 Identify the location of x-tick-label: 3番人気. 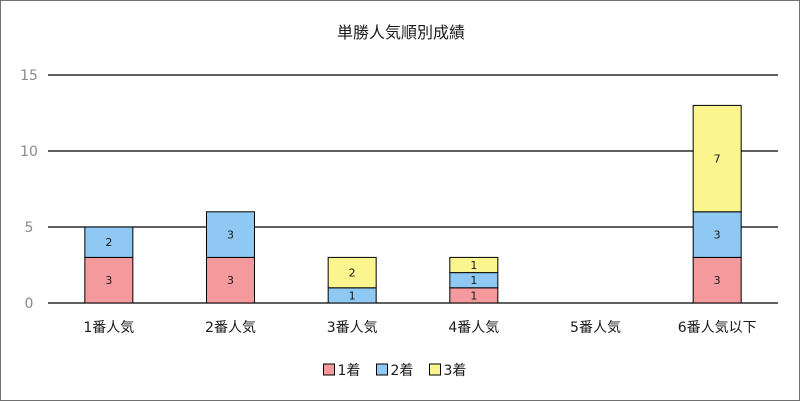
(352, 328).